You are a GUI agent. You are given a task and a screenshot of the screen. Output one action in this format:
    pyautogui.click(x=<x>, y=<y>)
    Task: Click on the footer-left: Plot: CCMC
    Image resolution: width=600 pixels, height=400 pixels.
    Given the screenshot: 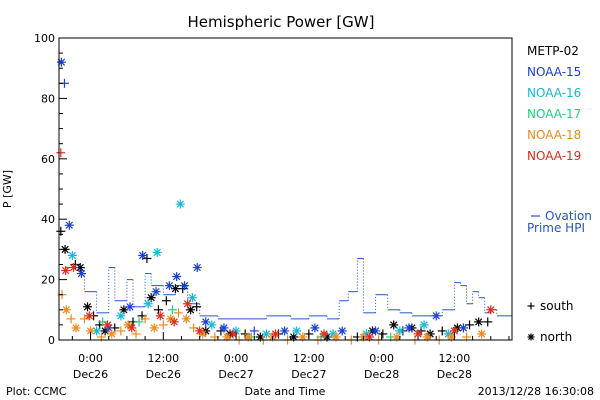 What is the action you would take?
    pyautogui.click(x=36, y=391)
    